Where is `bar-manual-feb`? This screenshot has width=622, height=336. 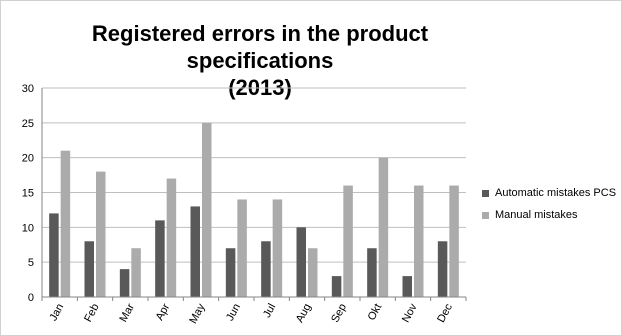 bar-manual-feb is located at coordinates (101, 234).